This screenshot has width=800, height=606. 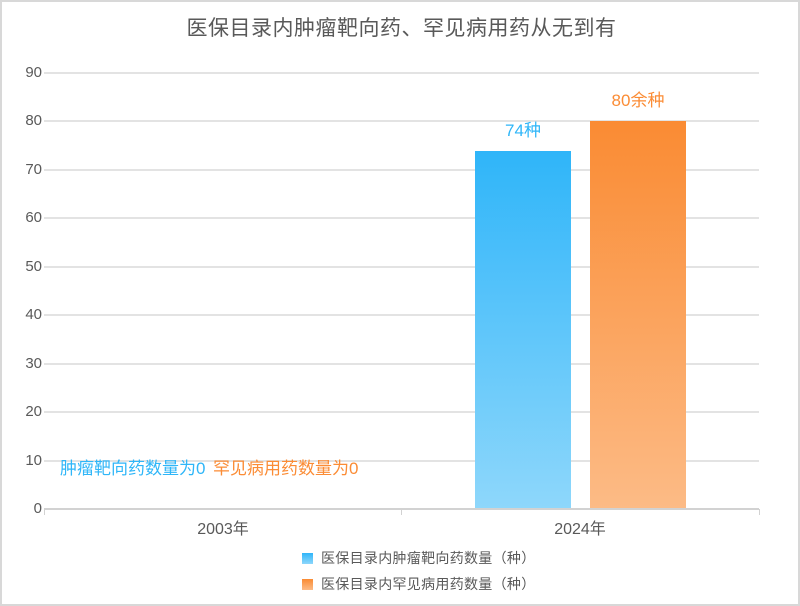 What do you see at coordinates (401, 28) in the screenshot?
I see `chart-title: 医保目录内肿瘤靶向药、罕见病用药从无到有` at bounding box center [401, 28].